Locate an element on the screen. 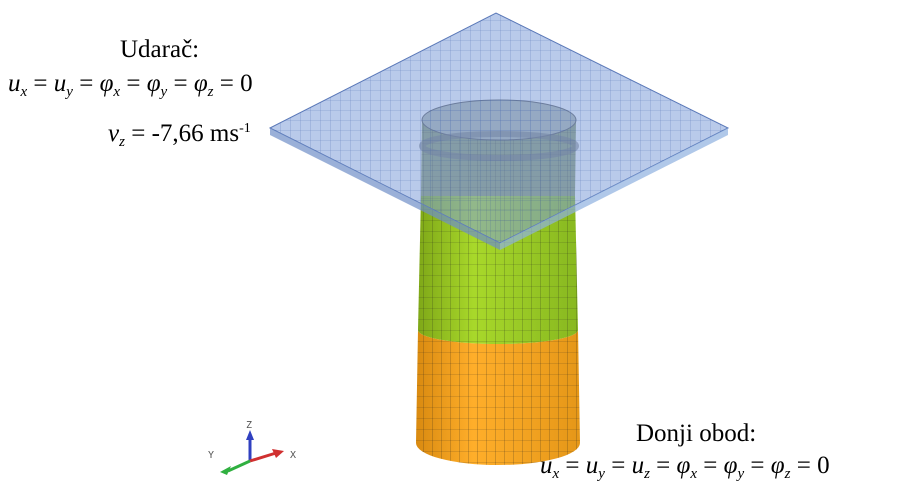 The width and height of the screenshot is (898, 486). striker-velocity: vz = -7,66 ms-1 is located at coordinates (179, 135).